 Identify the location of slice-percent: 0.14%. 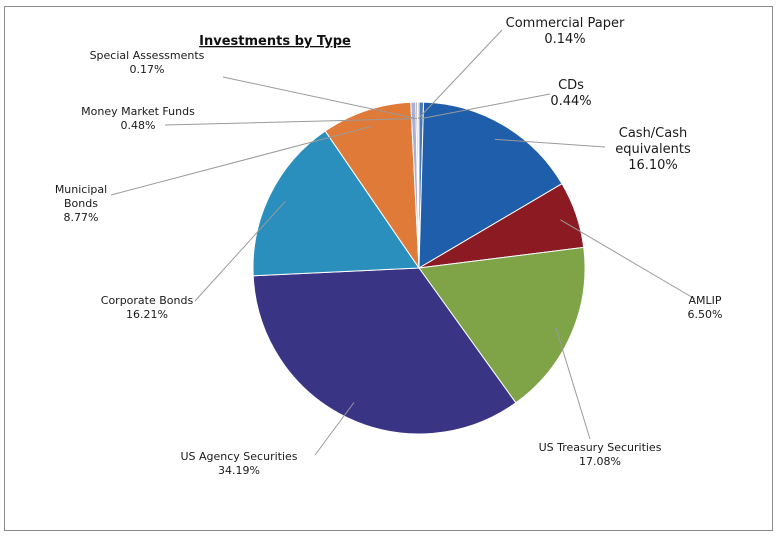
(564, 39).